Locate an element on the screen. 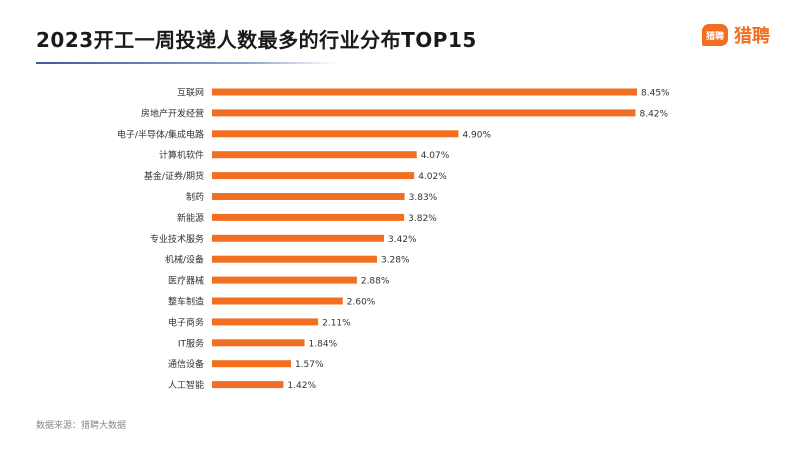 This screenshot has height=449, width=800. value-label: 8.42% is located at coordinates (653, 114).